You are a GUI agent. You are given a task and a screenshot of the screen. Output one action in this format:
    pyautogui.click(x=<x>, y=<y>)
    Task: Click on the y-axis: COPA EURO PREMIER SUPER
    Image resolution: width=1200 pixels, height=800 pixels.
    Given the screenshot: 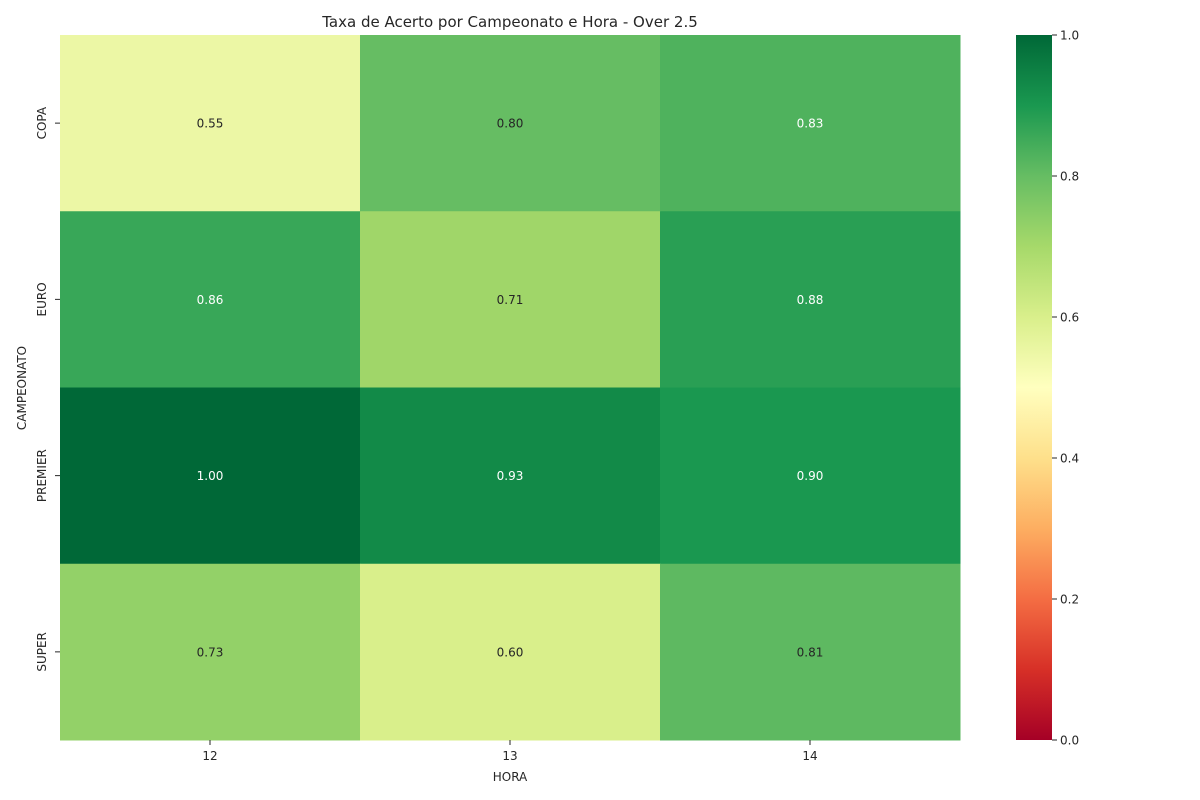 What is the action you would take?
    pyautogui.click(x=47, y=389)
    